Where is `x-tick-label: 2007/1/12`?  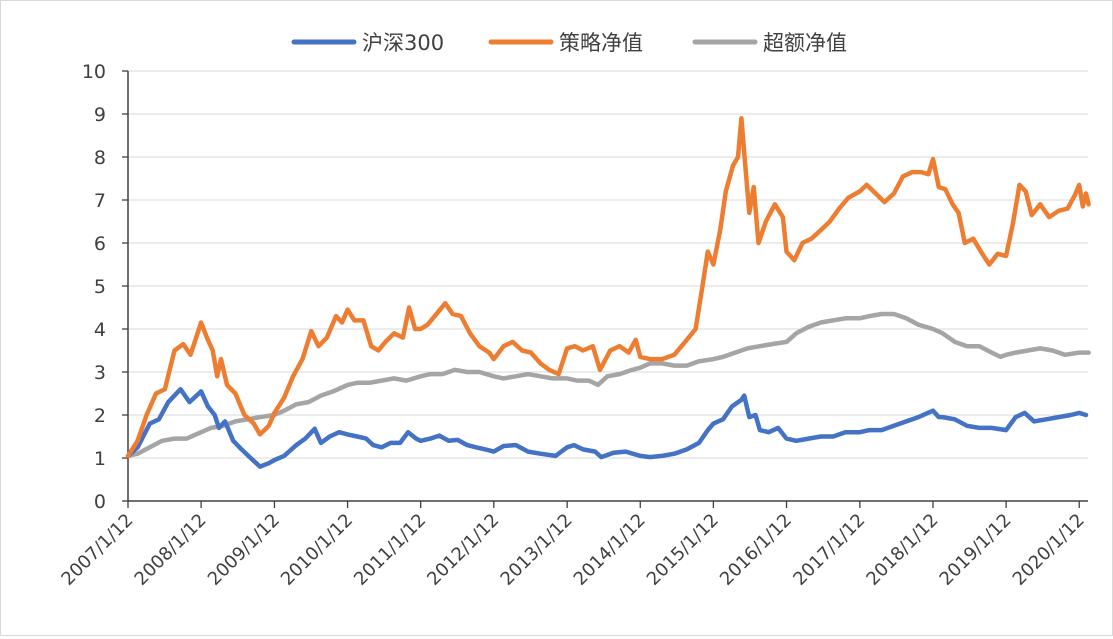 x-tick-label: 2007/1/12 is located at coordinates (97, 550).